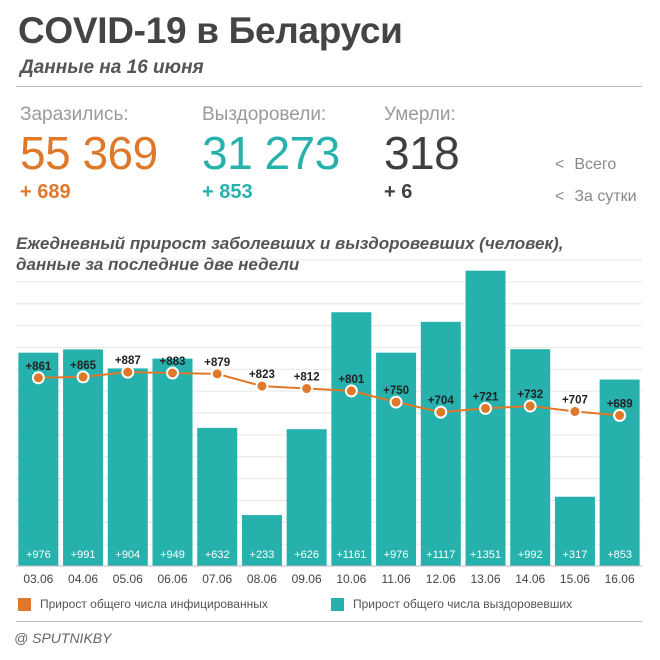  What do you see at coordinates (63, 638) in the screenshot?
I see `source-credit: @ SPUTNIKBY` at bounding box center [63, 638].